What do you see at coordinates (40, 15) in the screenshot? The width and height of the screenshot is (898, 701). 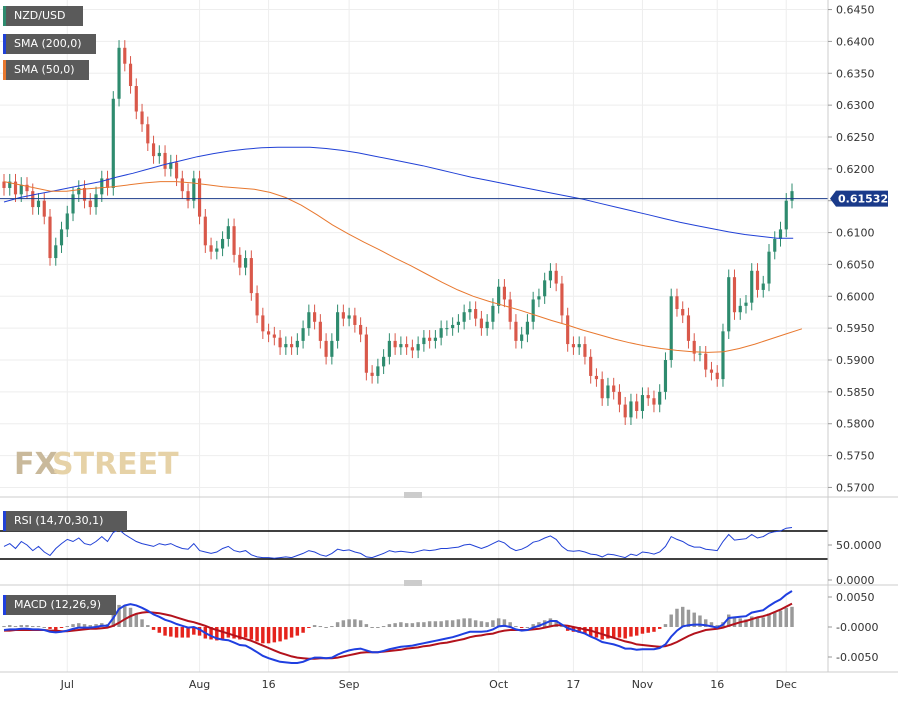 I see `pair-label: NZD/USD` at bounding box center [40, 15].